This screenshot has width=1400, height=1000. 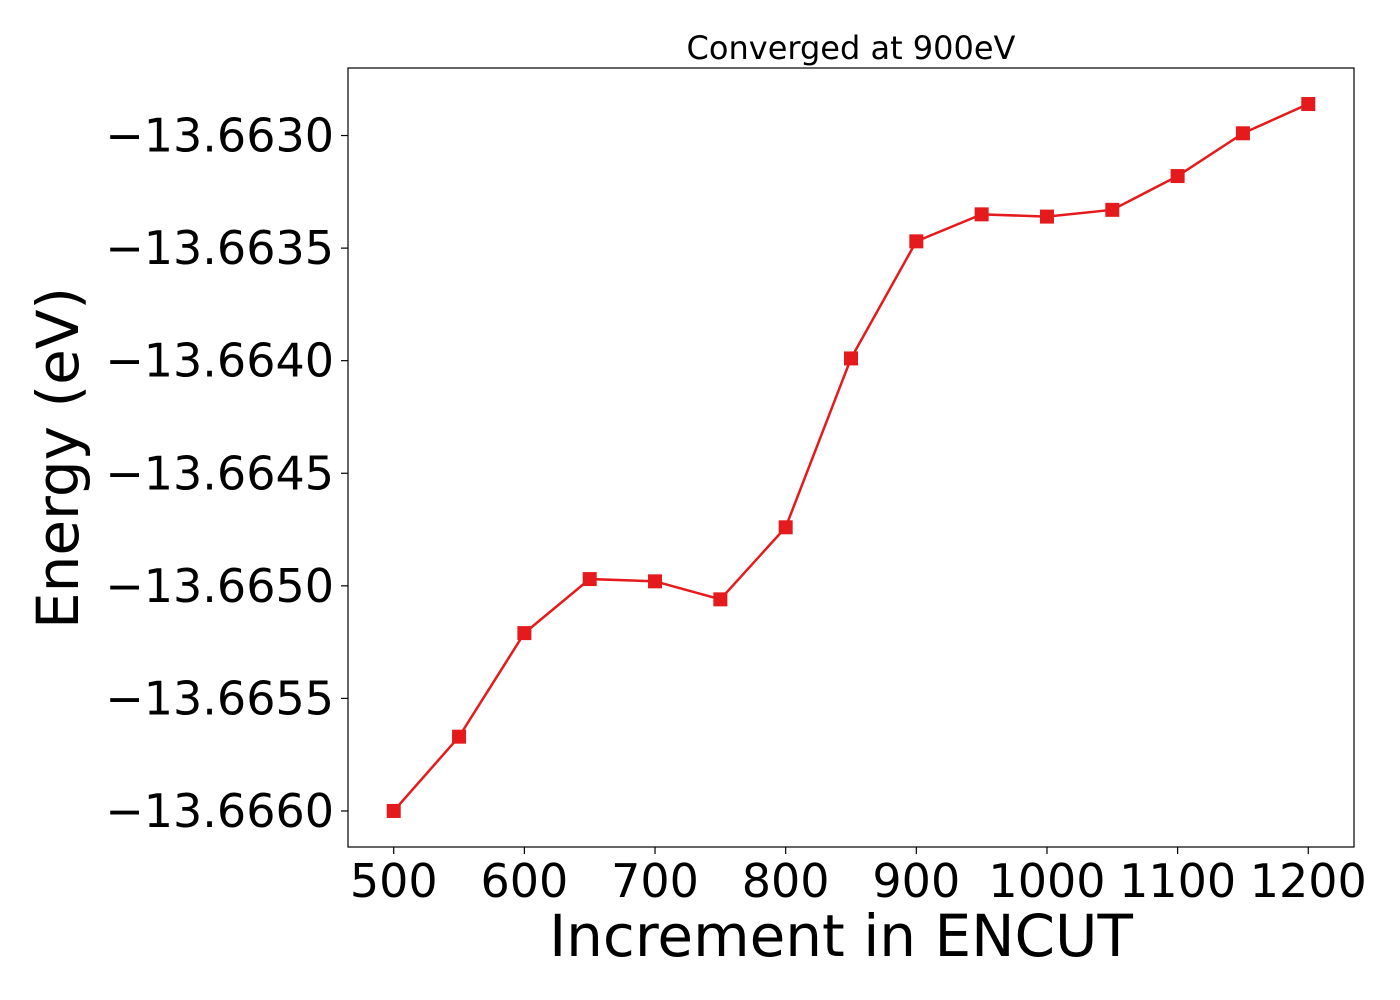 I want to click on y-tick-label: −13.6650, so click(x=219, y=586).